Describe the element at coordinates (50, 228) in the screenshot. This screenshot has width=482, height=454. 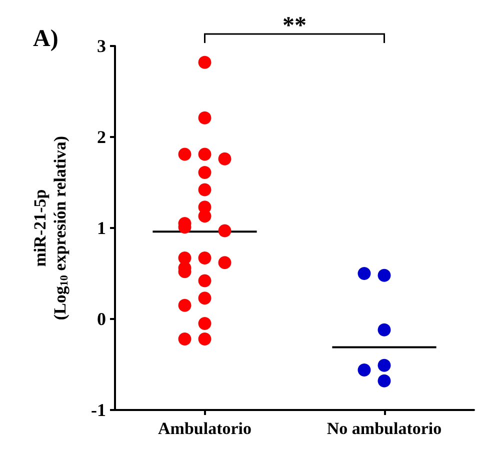
I see `y-axis-title: miR-21-5p (Log10 expresión relativa)` at that location.